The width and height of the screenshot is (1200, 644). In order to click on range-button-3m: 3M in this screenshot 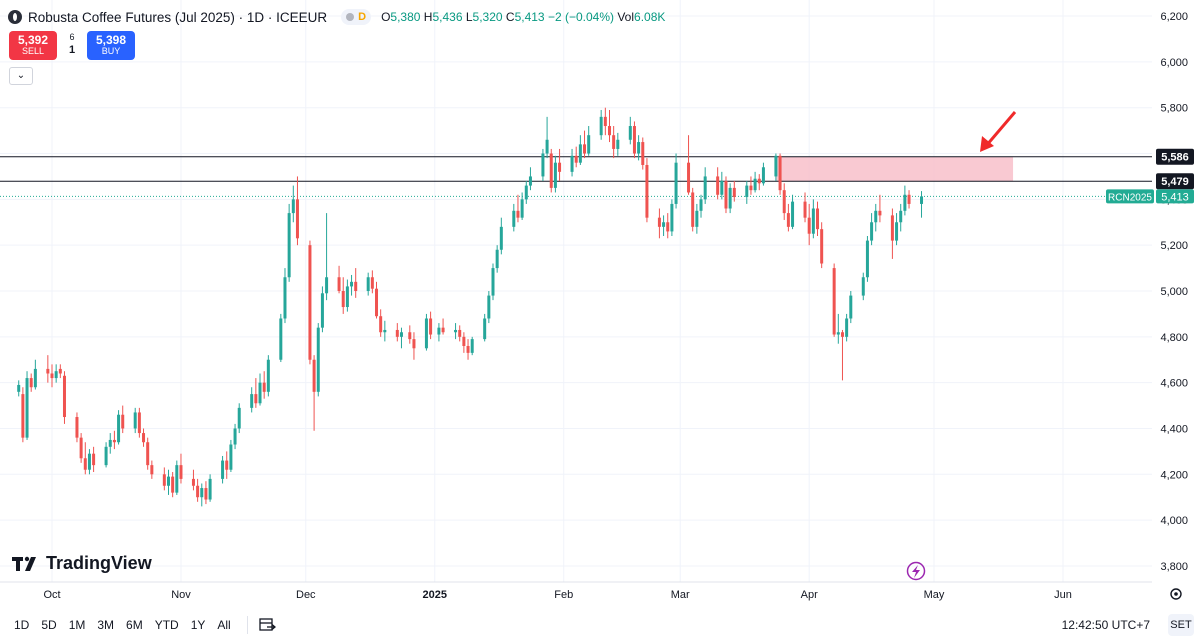, I will do `click(106, 625)`.